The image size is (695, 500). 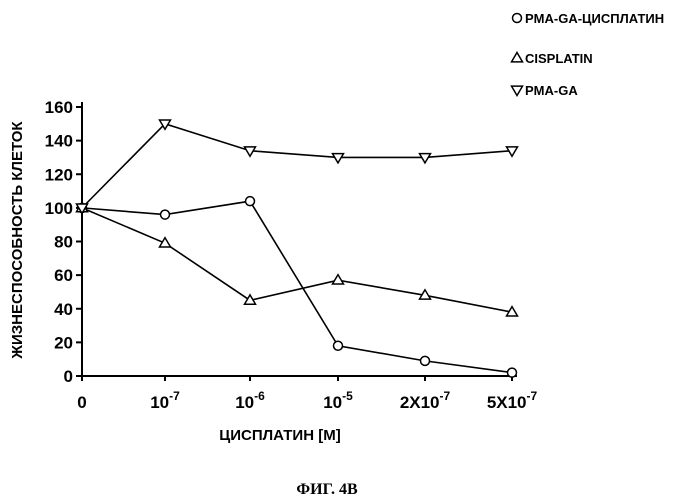 I want to click on legend: PMA-GA-ЦИСПЛАТИН CISPLATIN PMA-GA, so click(x=588, y=54).